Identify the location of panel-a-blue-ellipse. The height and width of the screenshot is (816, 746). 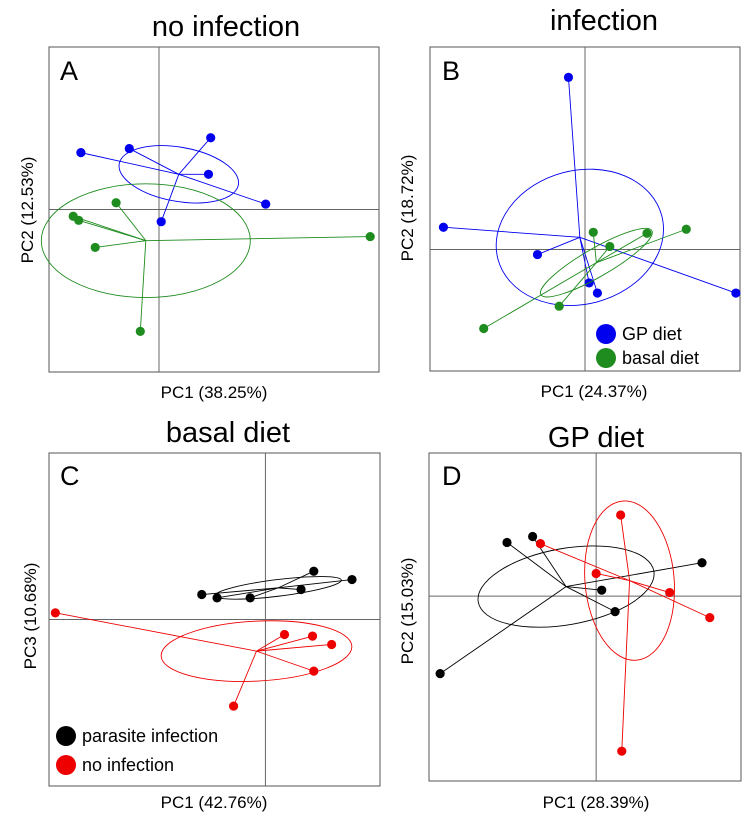
(179, 174).